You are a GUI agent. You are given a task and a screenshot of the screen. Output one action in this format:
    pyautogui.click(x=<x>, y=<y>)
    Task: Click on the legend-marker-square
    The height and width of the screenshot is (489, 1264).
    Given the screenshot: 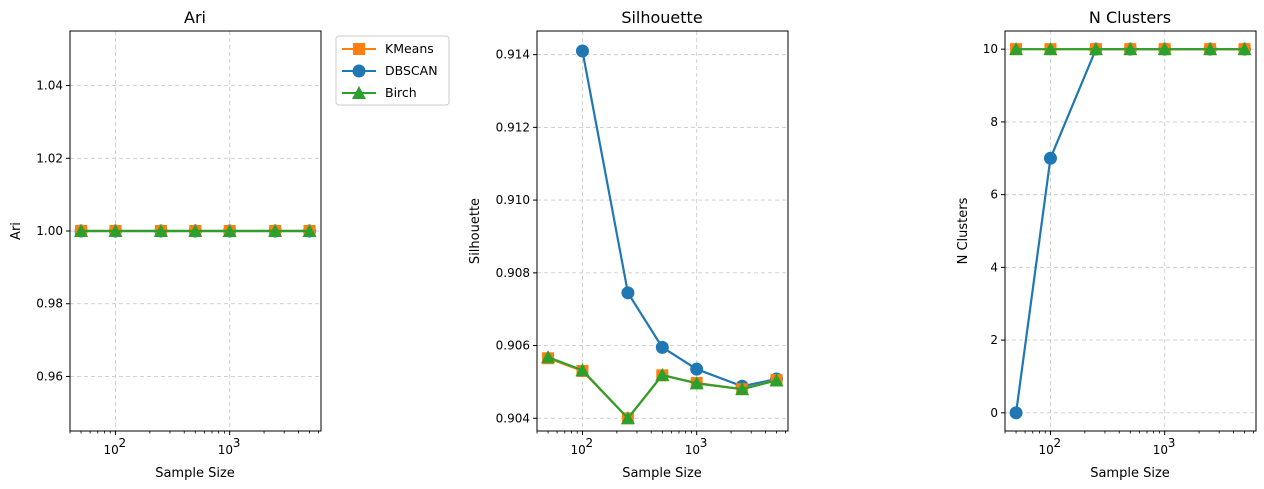 What is the action you would take?
    pyautogui.click(x=359, y=49)
    